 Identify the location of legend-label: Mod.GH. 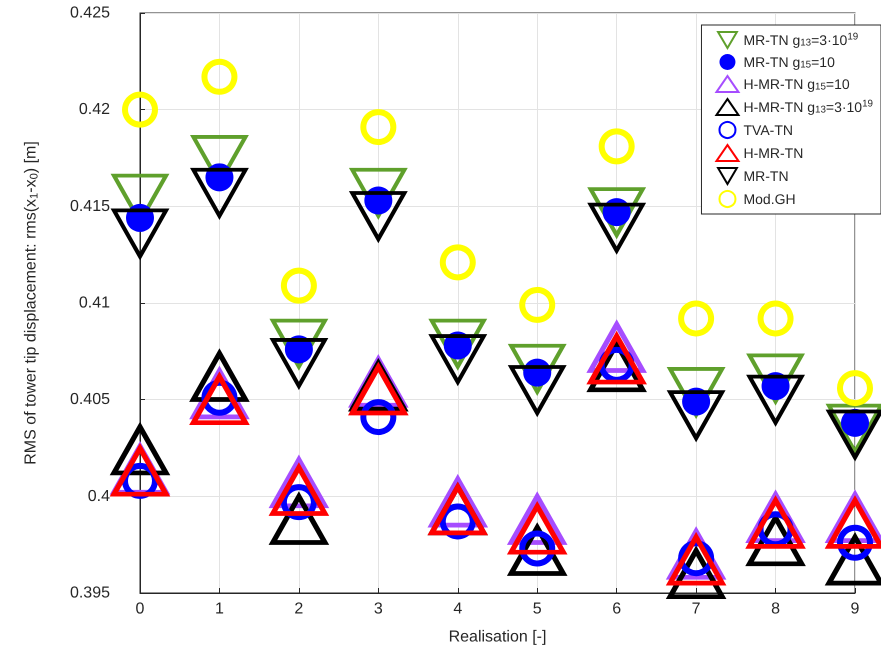
(769, 199).